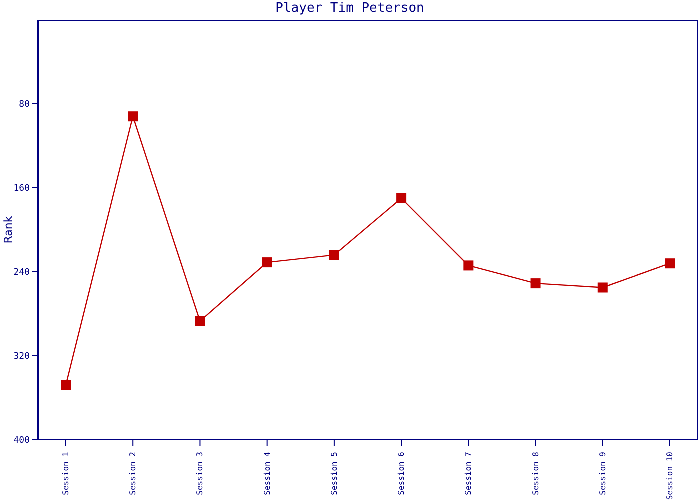 The width and height of the screenshot is (700, 500). I want to click on y-tick-label: 240, so click(22, 273).